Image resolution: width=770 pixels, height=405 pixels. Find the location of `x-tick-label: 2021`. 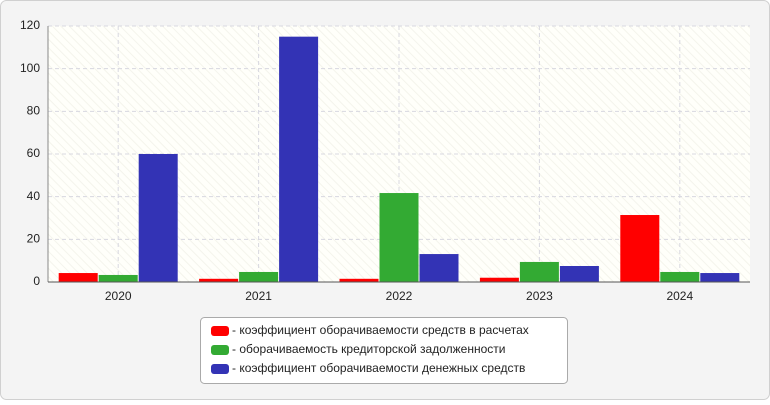

x-tick-label: 2021 is located at coordinates (258, 296).